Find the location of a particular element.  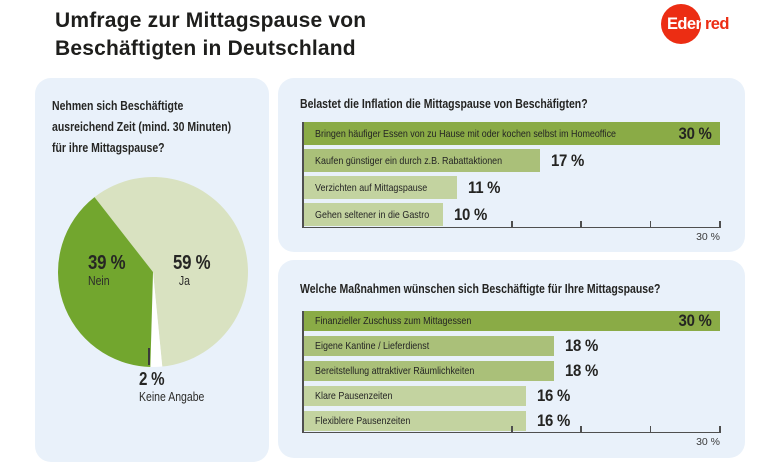

bar: Gehen seltener in die Gastro is located at coordinates (373, 214).